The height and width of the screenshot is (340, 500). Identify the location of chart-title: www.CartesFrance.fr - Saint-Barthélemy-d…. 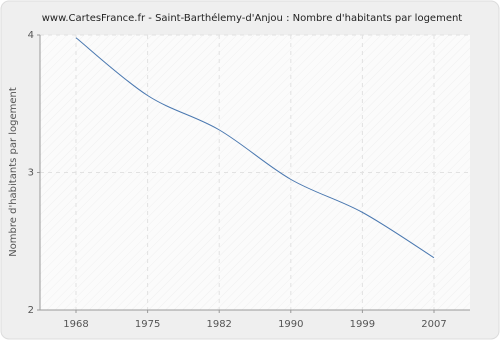
(252, 18).